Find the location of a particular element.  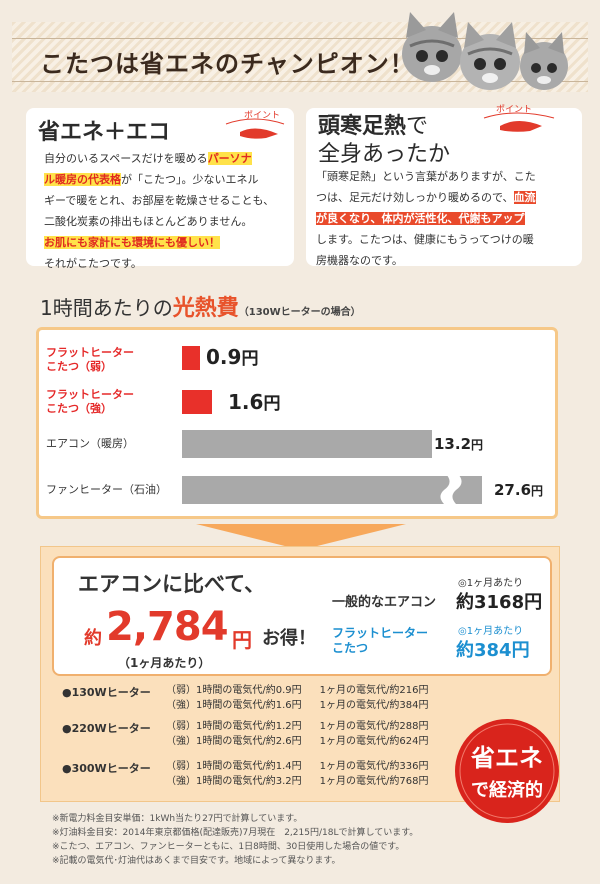

category-label-kotatsu-strong: フラットヒーター こたつ（強） is located at coordinates (90, 401).